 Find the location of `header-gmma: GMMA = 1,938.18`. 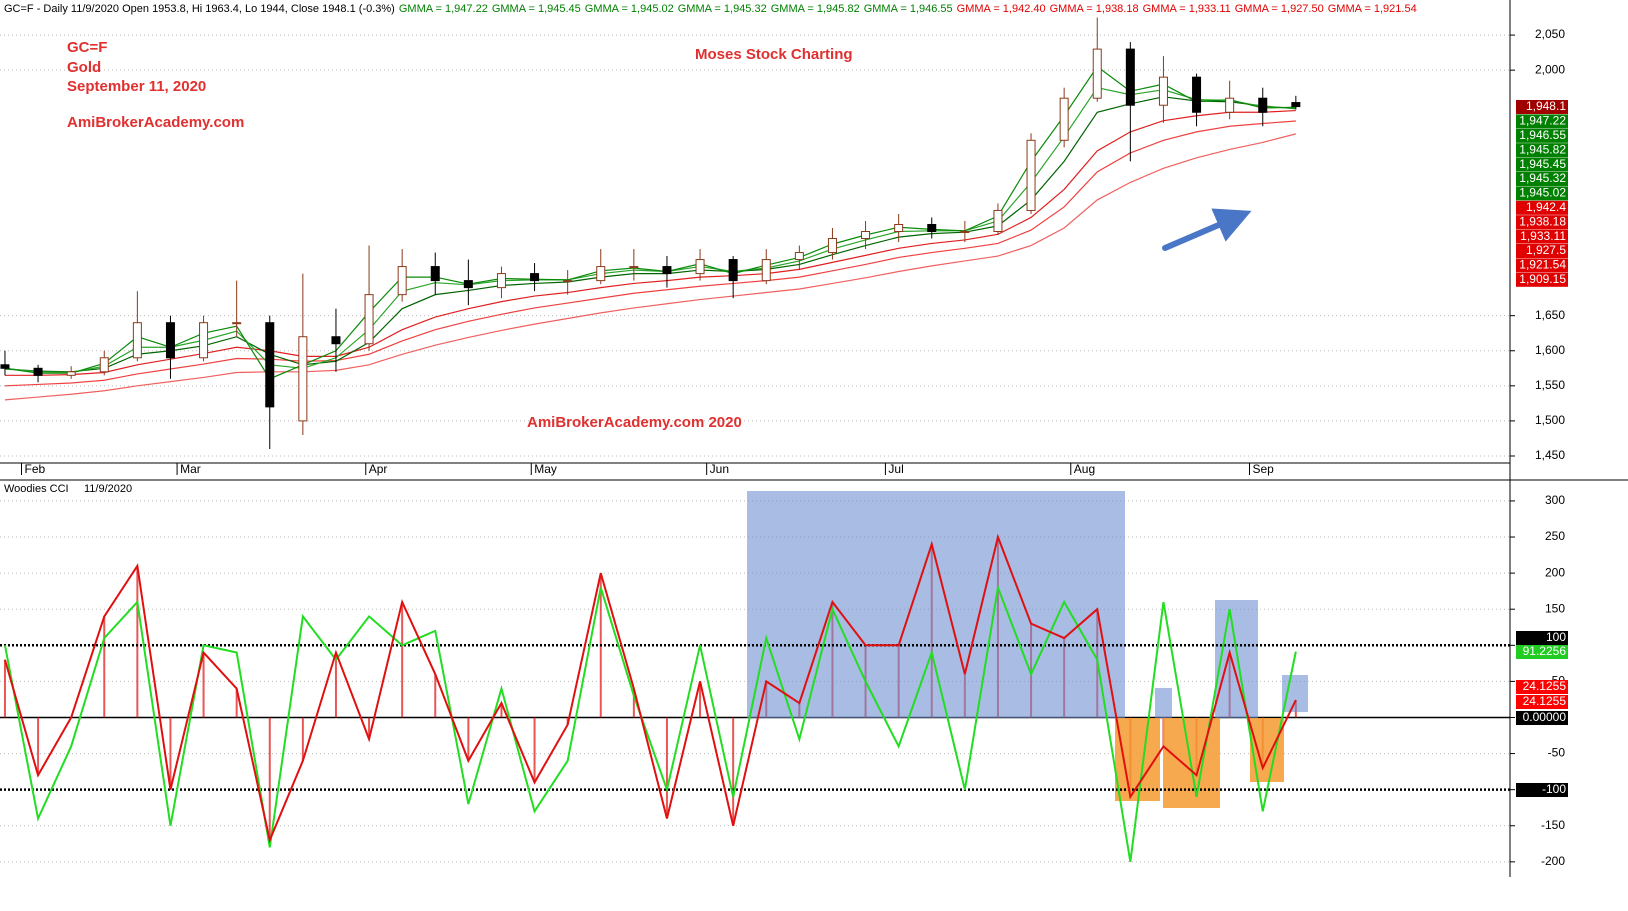

header-gmma: GMMA = 1,938.18 is located at coordinates (1094, 9).